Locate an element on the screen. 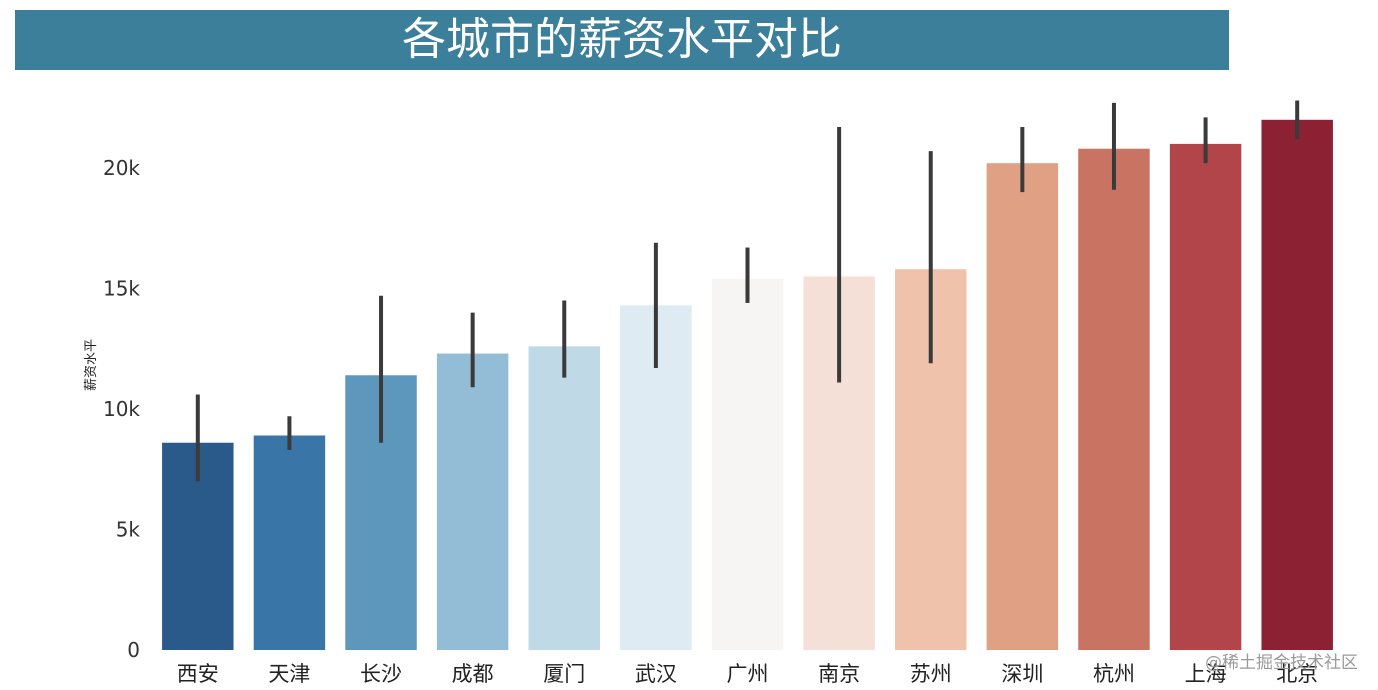 This screenshot has width=1378, height=690. y-tick-label: 10k is located at coordinates (121, 409).